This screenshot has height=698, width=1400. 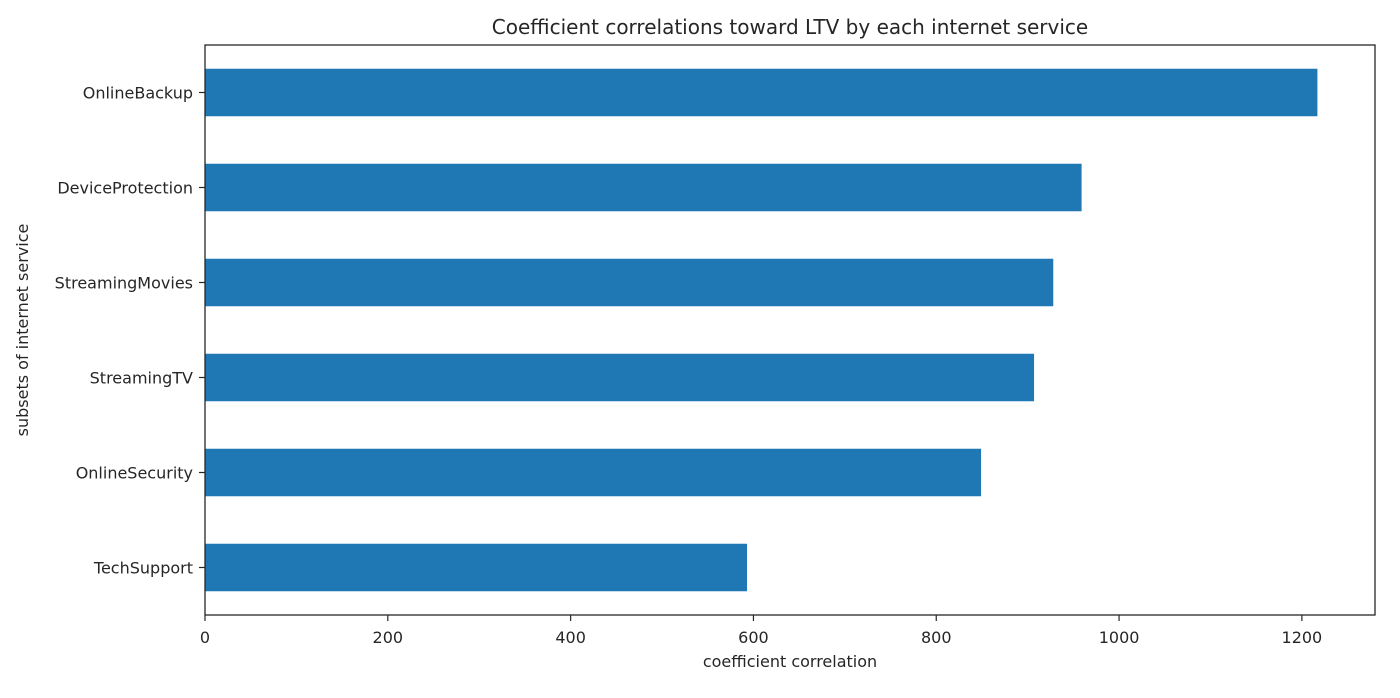 I want to click on x-tick-label: 400, so click(x=570, y=637).